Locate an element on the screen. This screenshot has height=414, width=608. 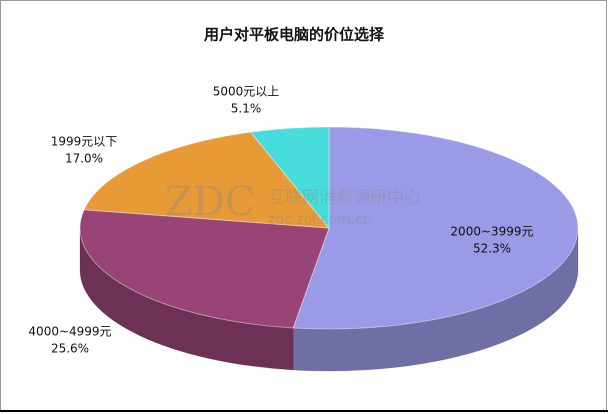
watermark-text: 互联网消费调研中心 is located at coordinates (344, 198).